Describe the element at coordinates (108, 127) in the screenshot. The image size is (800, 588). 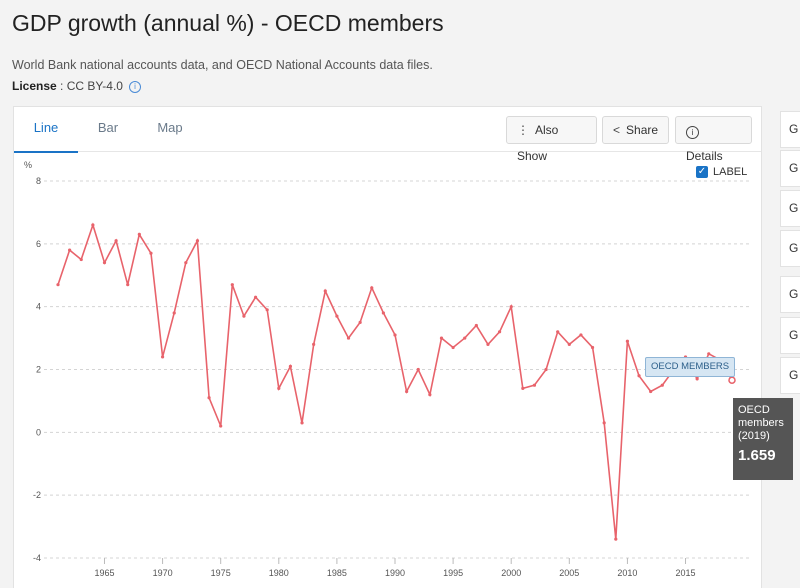
I see `tab-bar: Bar` at that location.